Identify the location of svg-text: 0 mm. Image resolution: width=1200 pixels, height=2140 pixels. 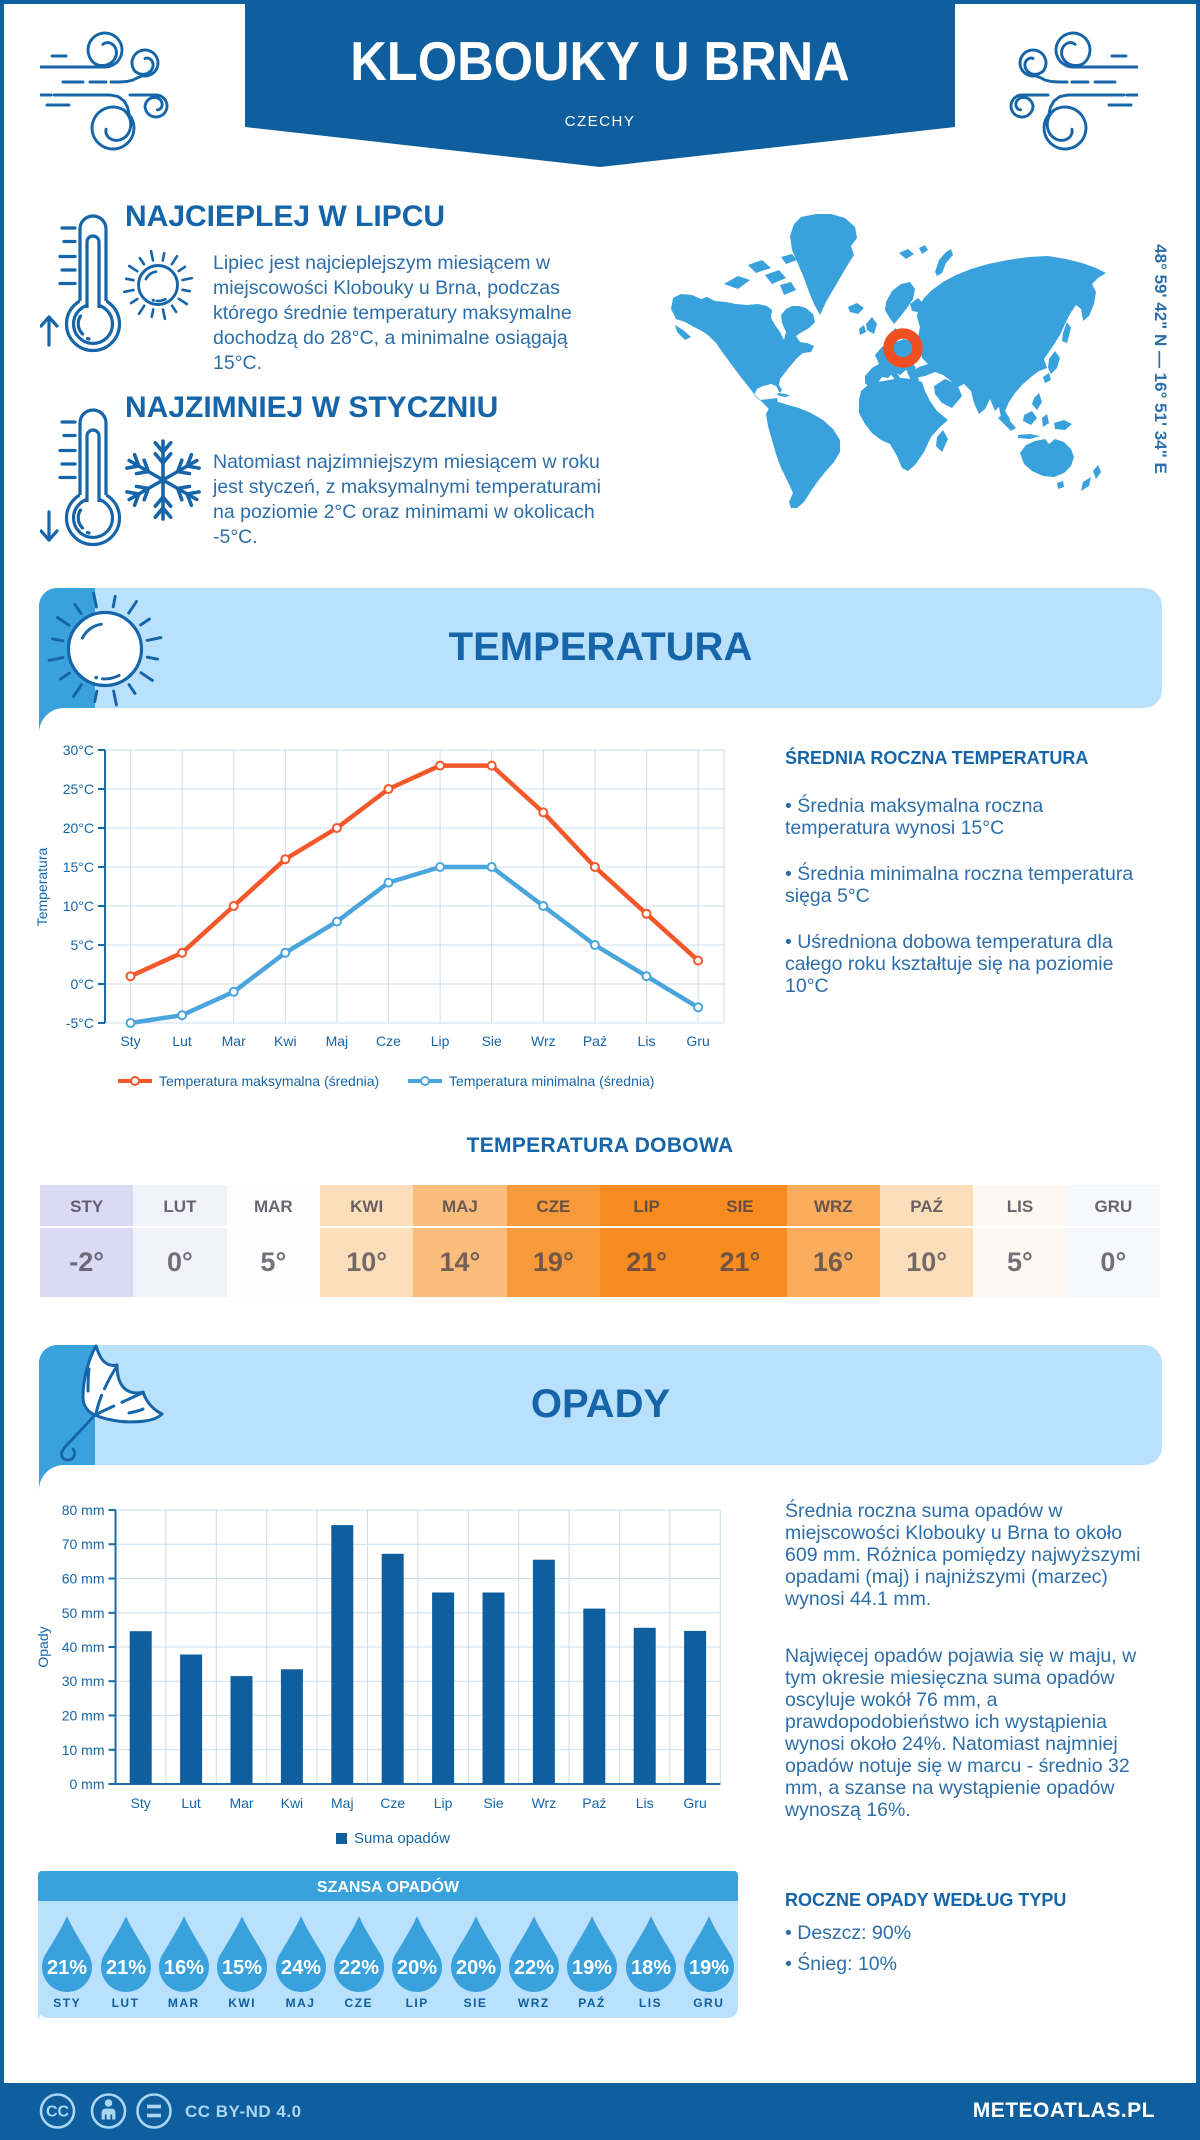
(87, 1784).